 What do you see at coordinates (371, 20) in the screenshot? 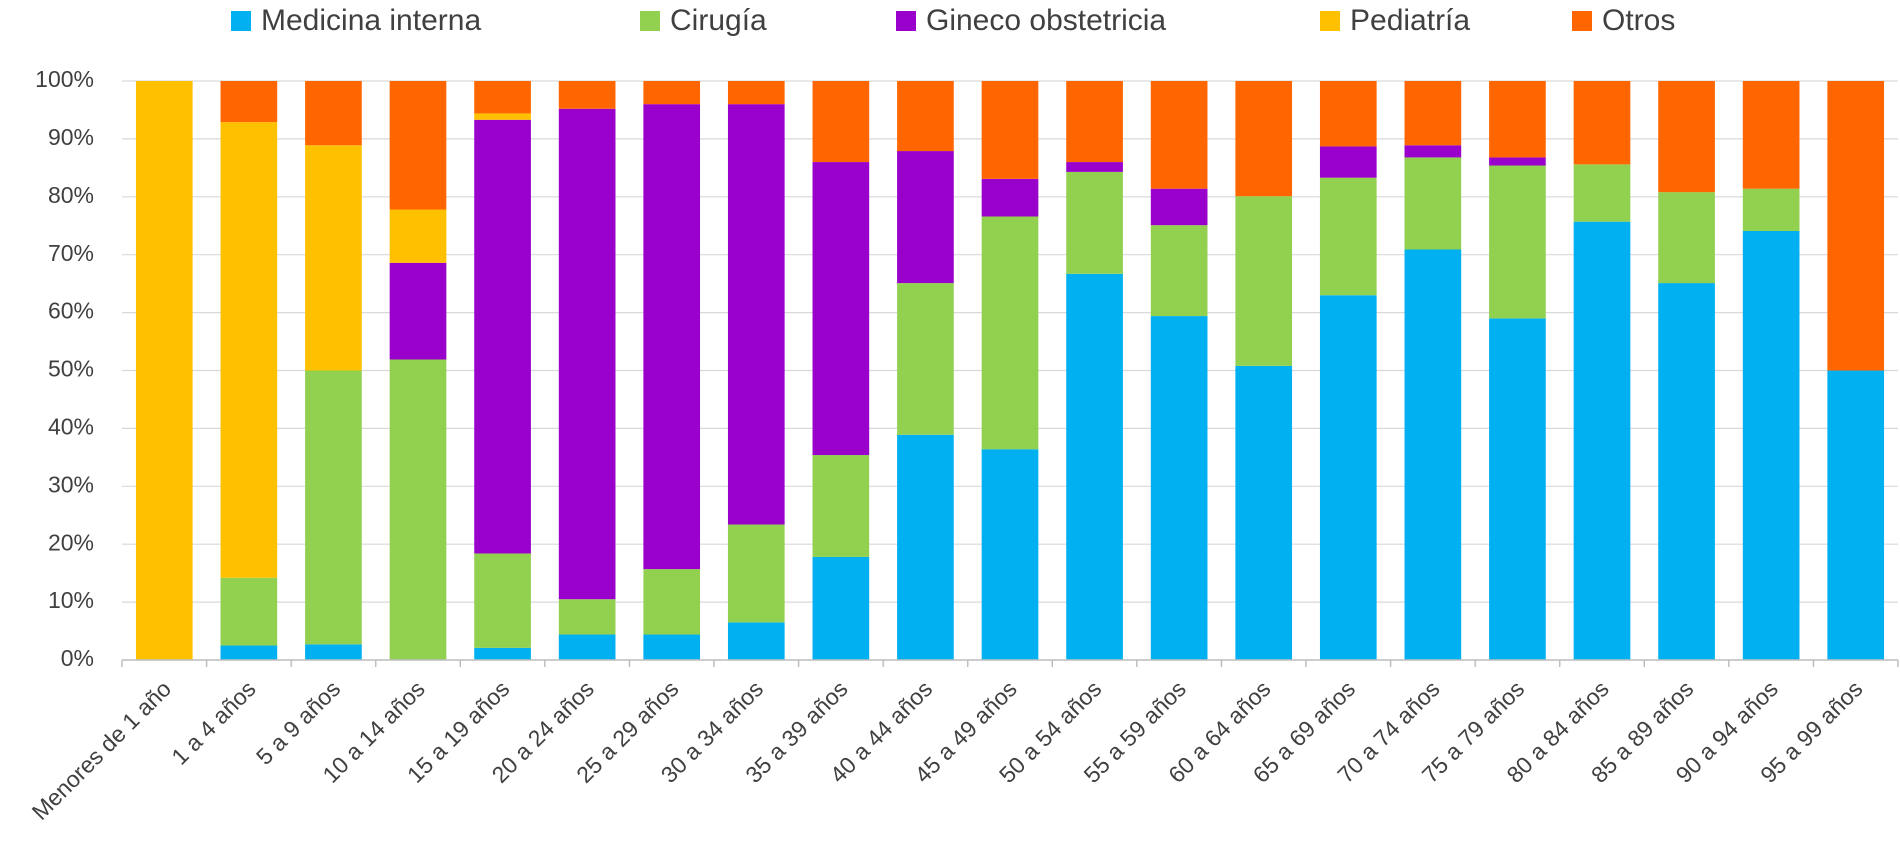
I see `legend-label: Medicina interna` at bounding box center [371, 20].